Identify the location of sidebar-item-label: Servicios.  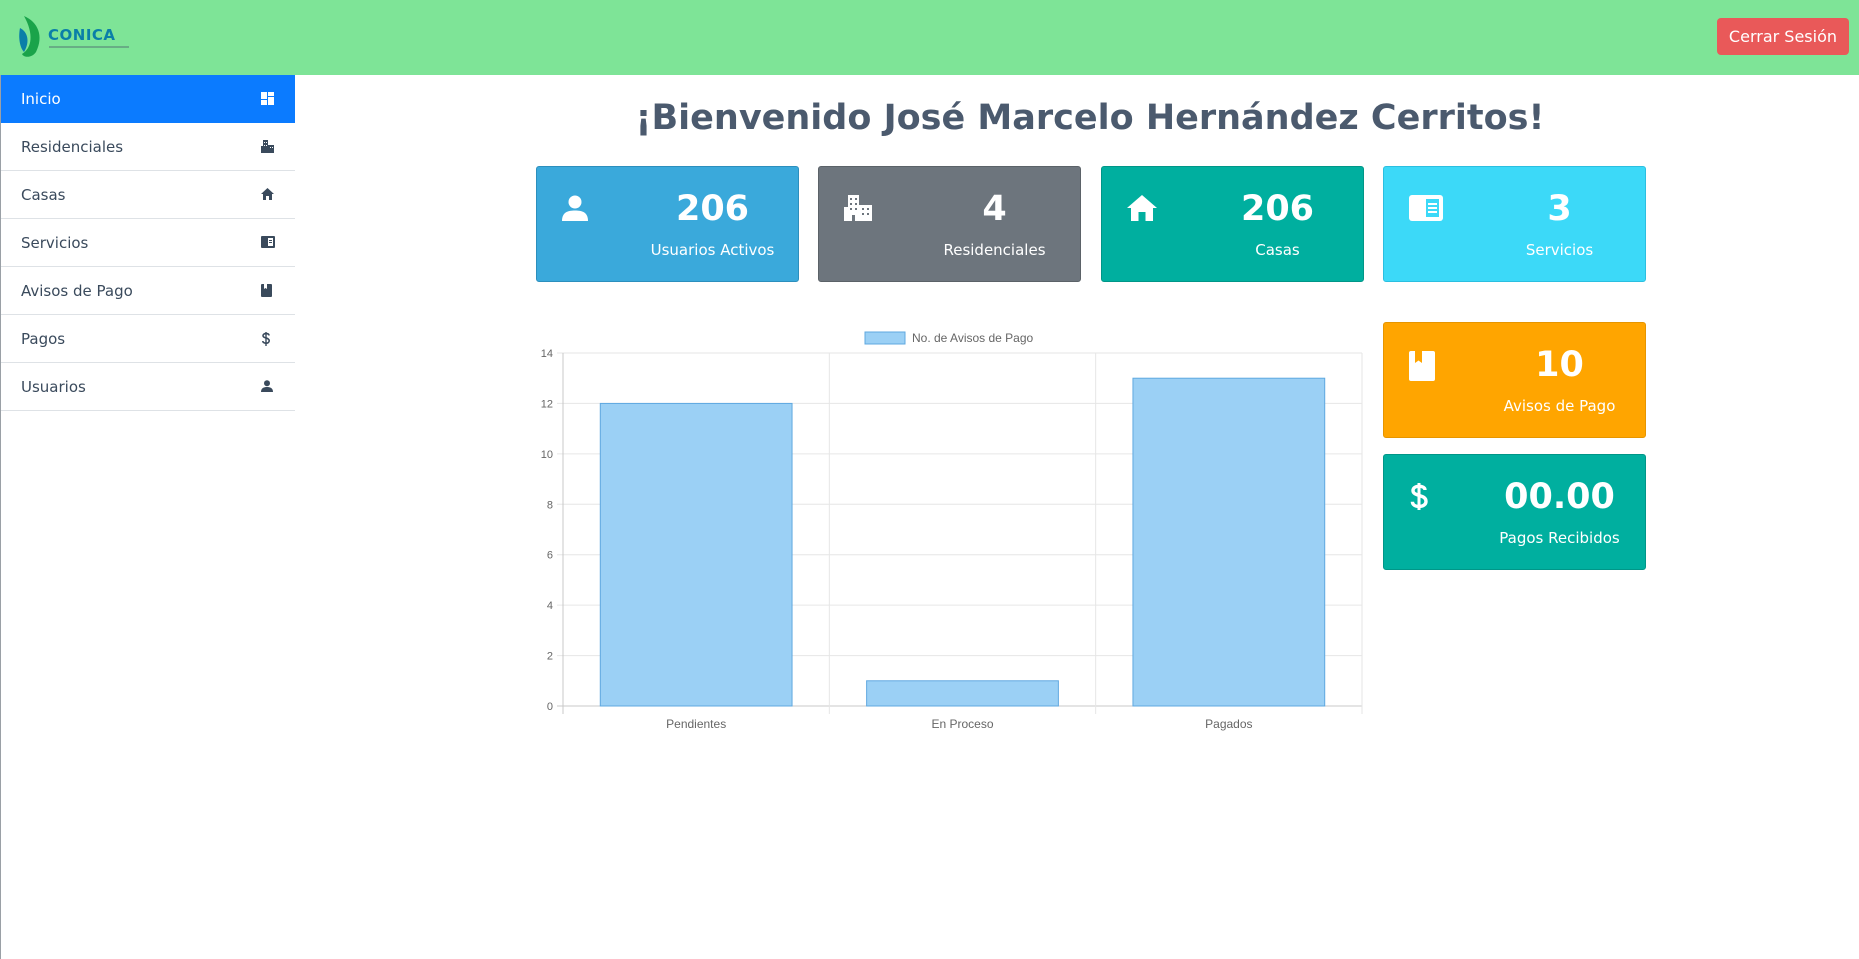
(55, 243).